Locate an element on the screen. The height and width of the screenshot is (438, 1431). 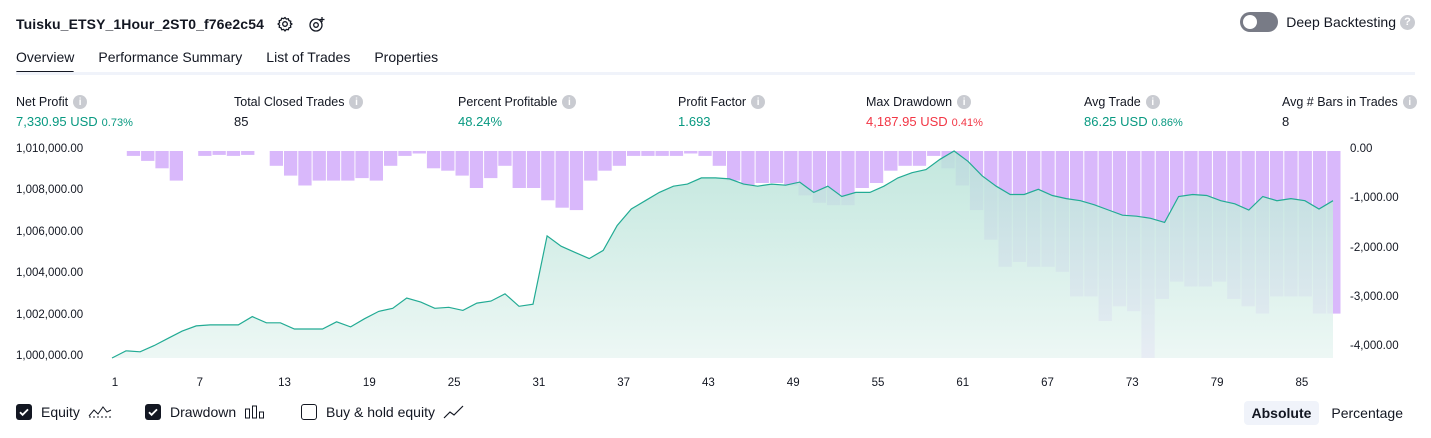
tab-properties: Properties is located at coordinates (406, 57).